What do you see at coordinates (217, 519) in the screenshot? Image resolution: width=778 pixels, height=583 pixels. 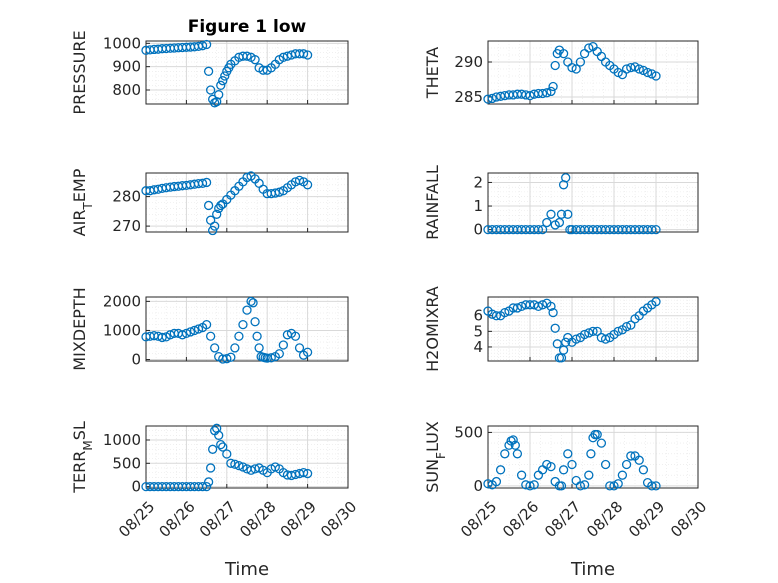 I see `x-tick-label: 08/27` at bounding box center [217, 519].